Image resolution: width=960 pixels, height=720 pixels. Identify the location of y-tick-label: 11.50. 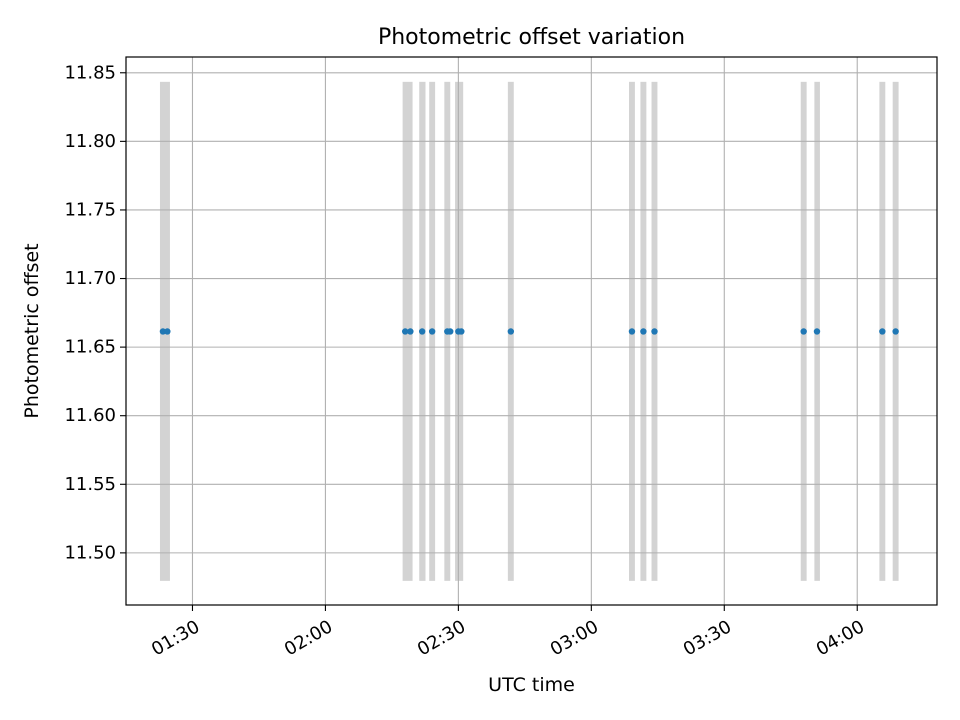
(90, 552).